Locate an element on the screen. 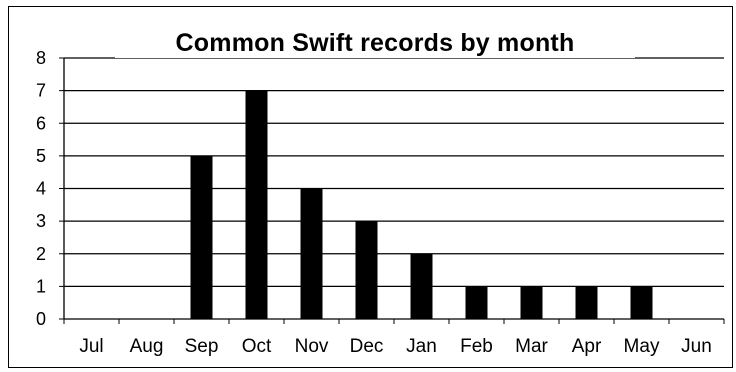 The image size is (736, 372). bar-may is located at coordinates (641, 302).